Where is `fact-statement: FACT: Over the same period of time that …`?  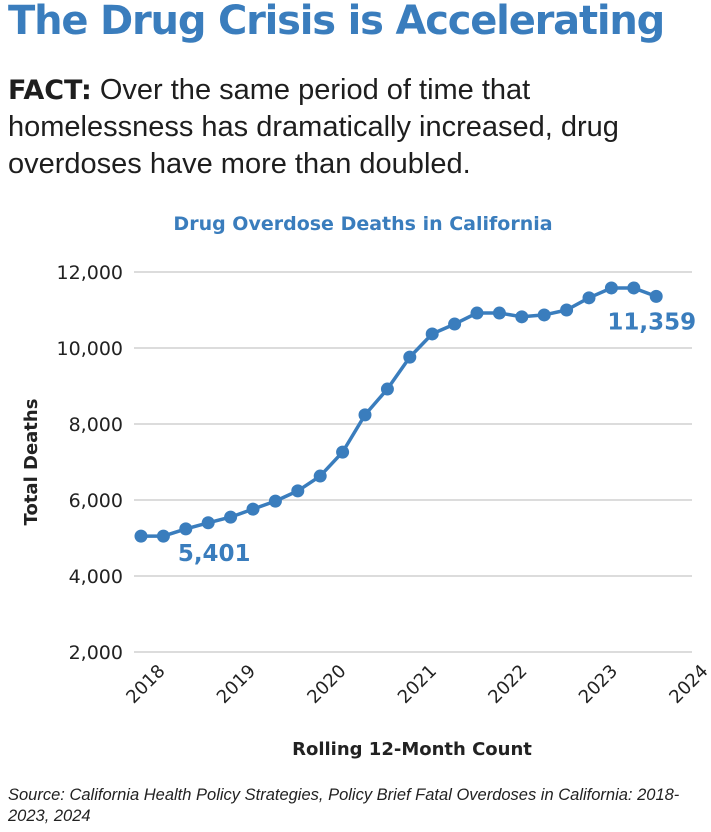 fact-statement: FACT: Over the same period of time that … is located at coordinates (358, 127).